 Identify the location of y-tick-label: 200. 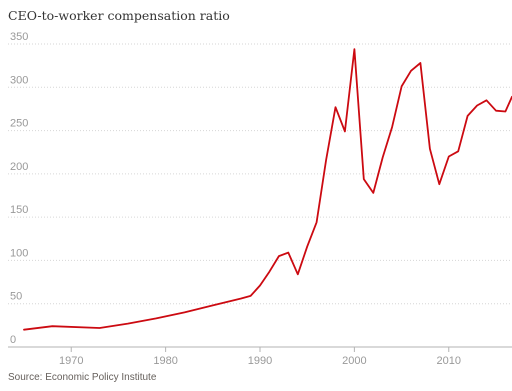
(19, 167).